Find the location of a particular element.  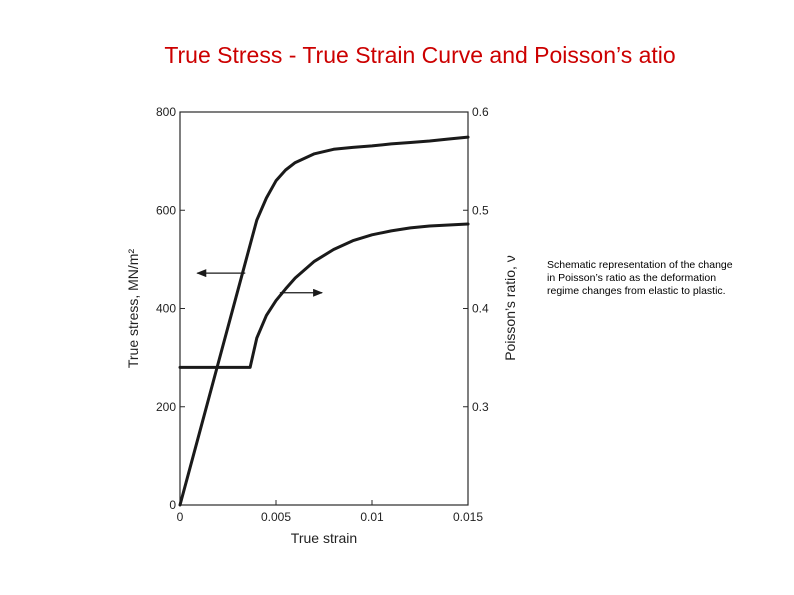

y2-axis-title: Poisson’s ratio, ν is located at coordinates (510, 308).